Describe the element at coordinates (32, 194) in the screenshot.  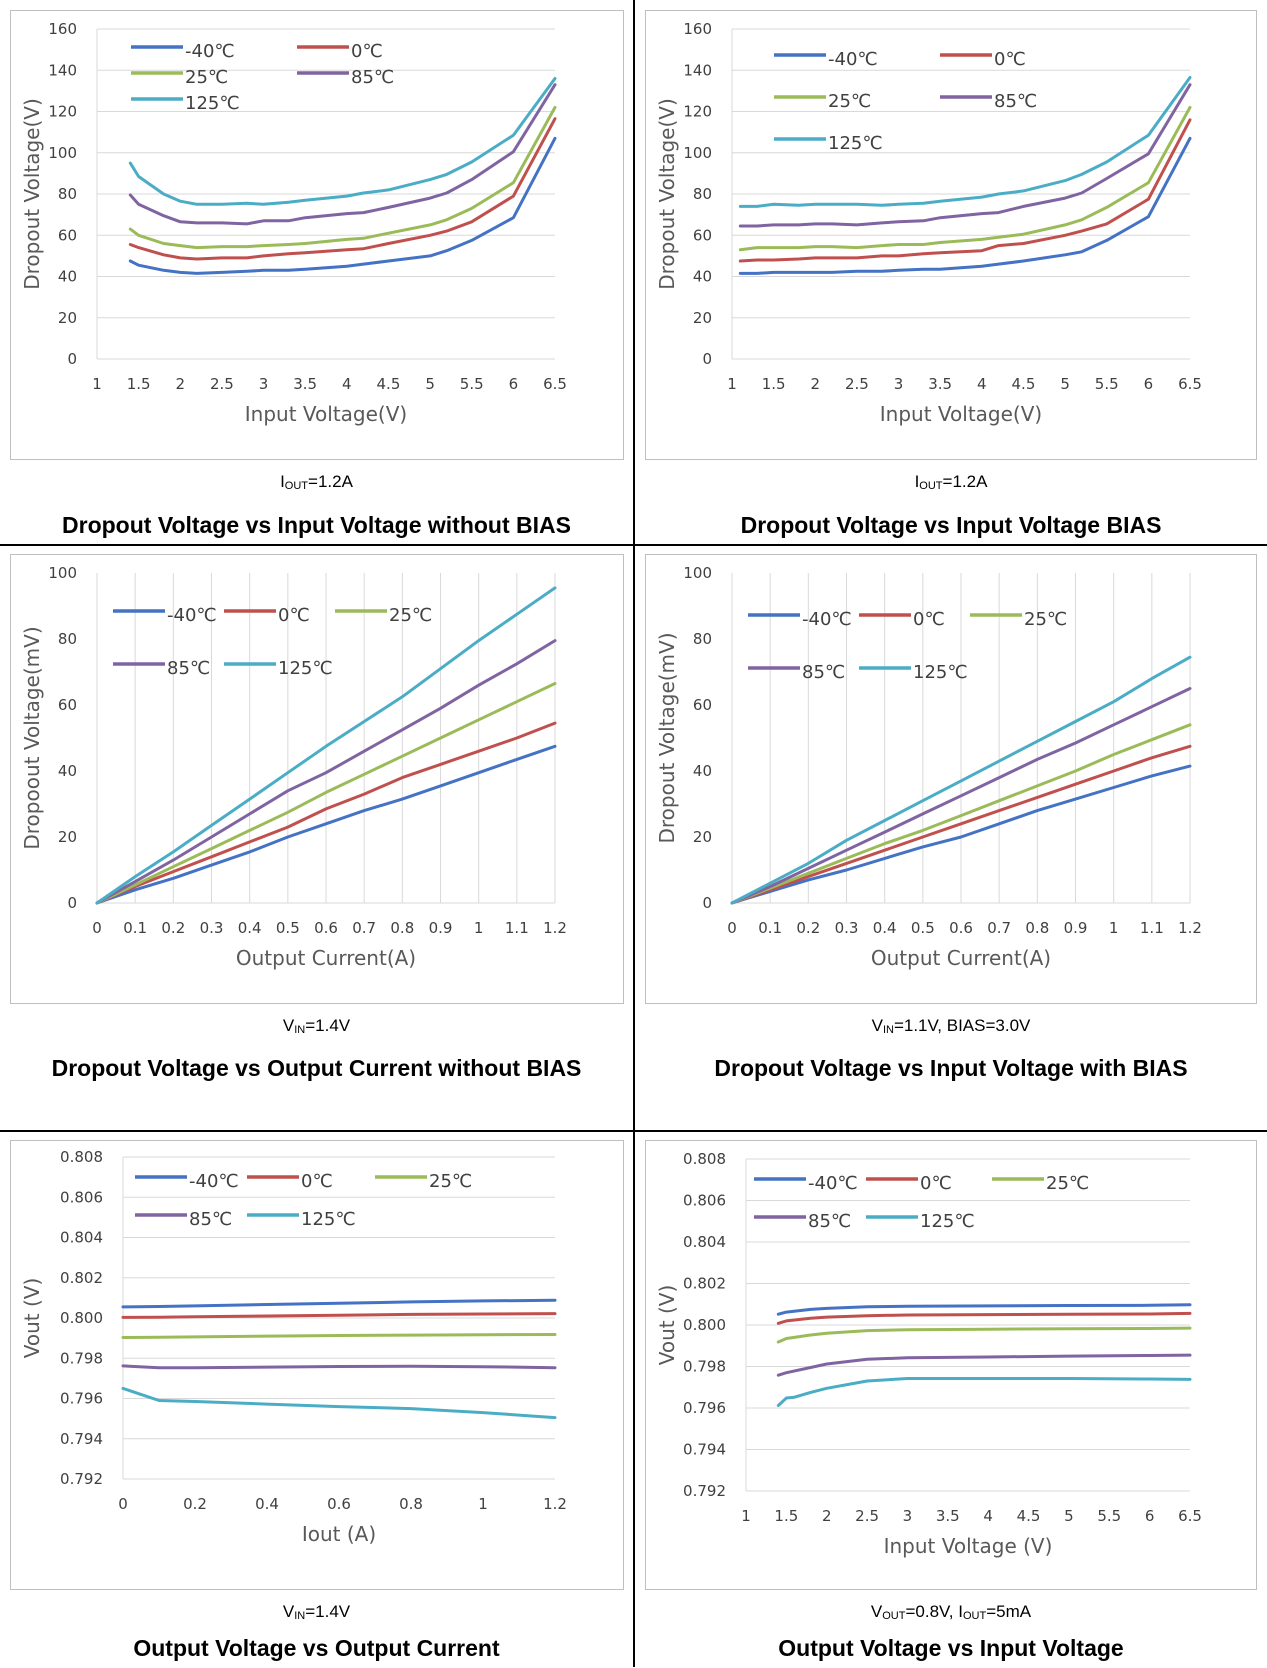
I see `y-axis-title: Dropout Voltage(V)` at that location.